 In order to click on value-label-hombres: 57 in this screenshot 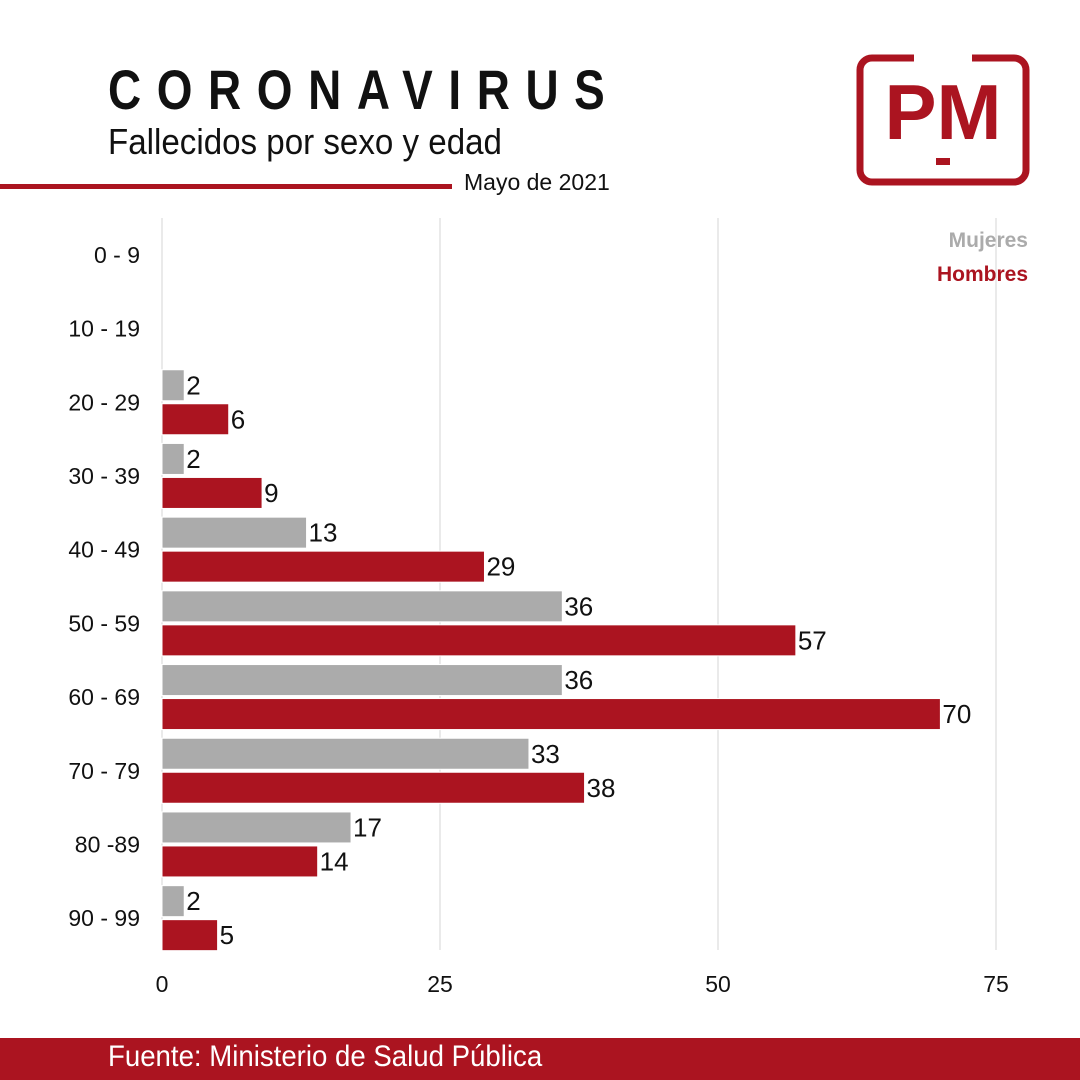, I will do `click(812, 640)`.